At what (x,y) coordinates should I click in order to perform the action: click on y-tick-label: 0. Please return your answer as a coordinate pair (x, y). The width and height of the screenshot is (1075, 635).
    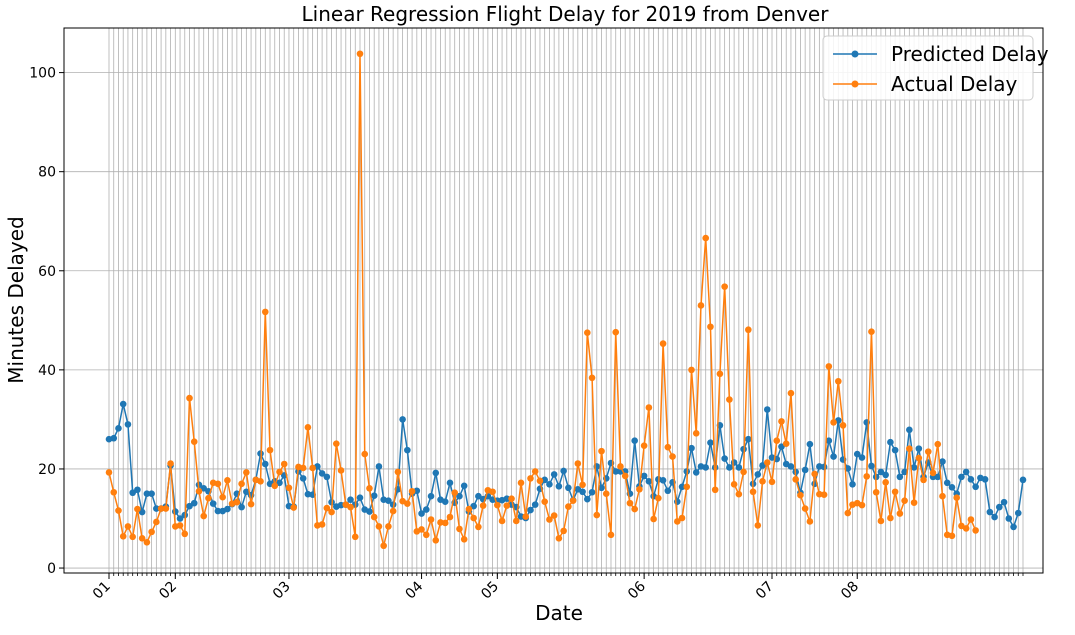
    Looking at the image, I should click on (51, 569).